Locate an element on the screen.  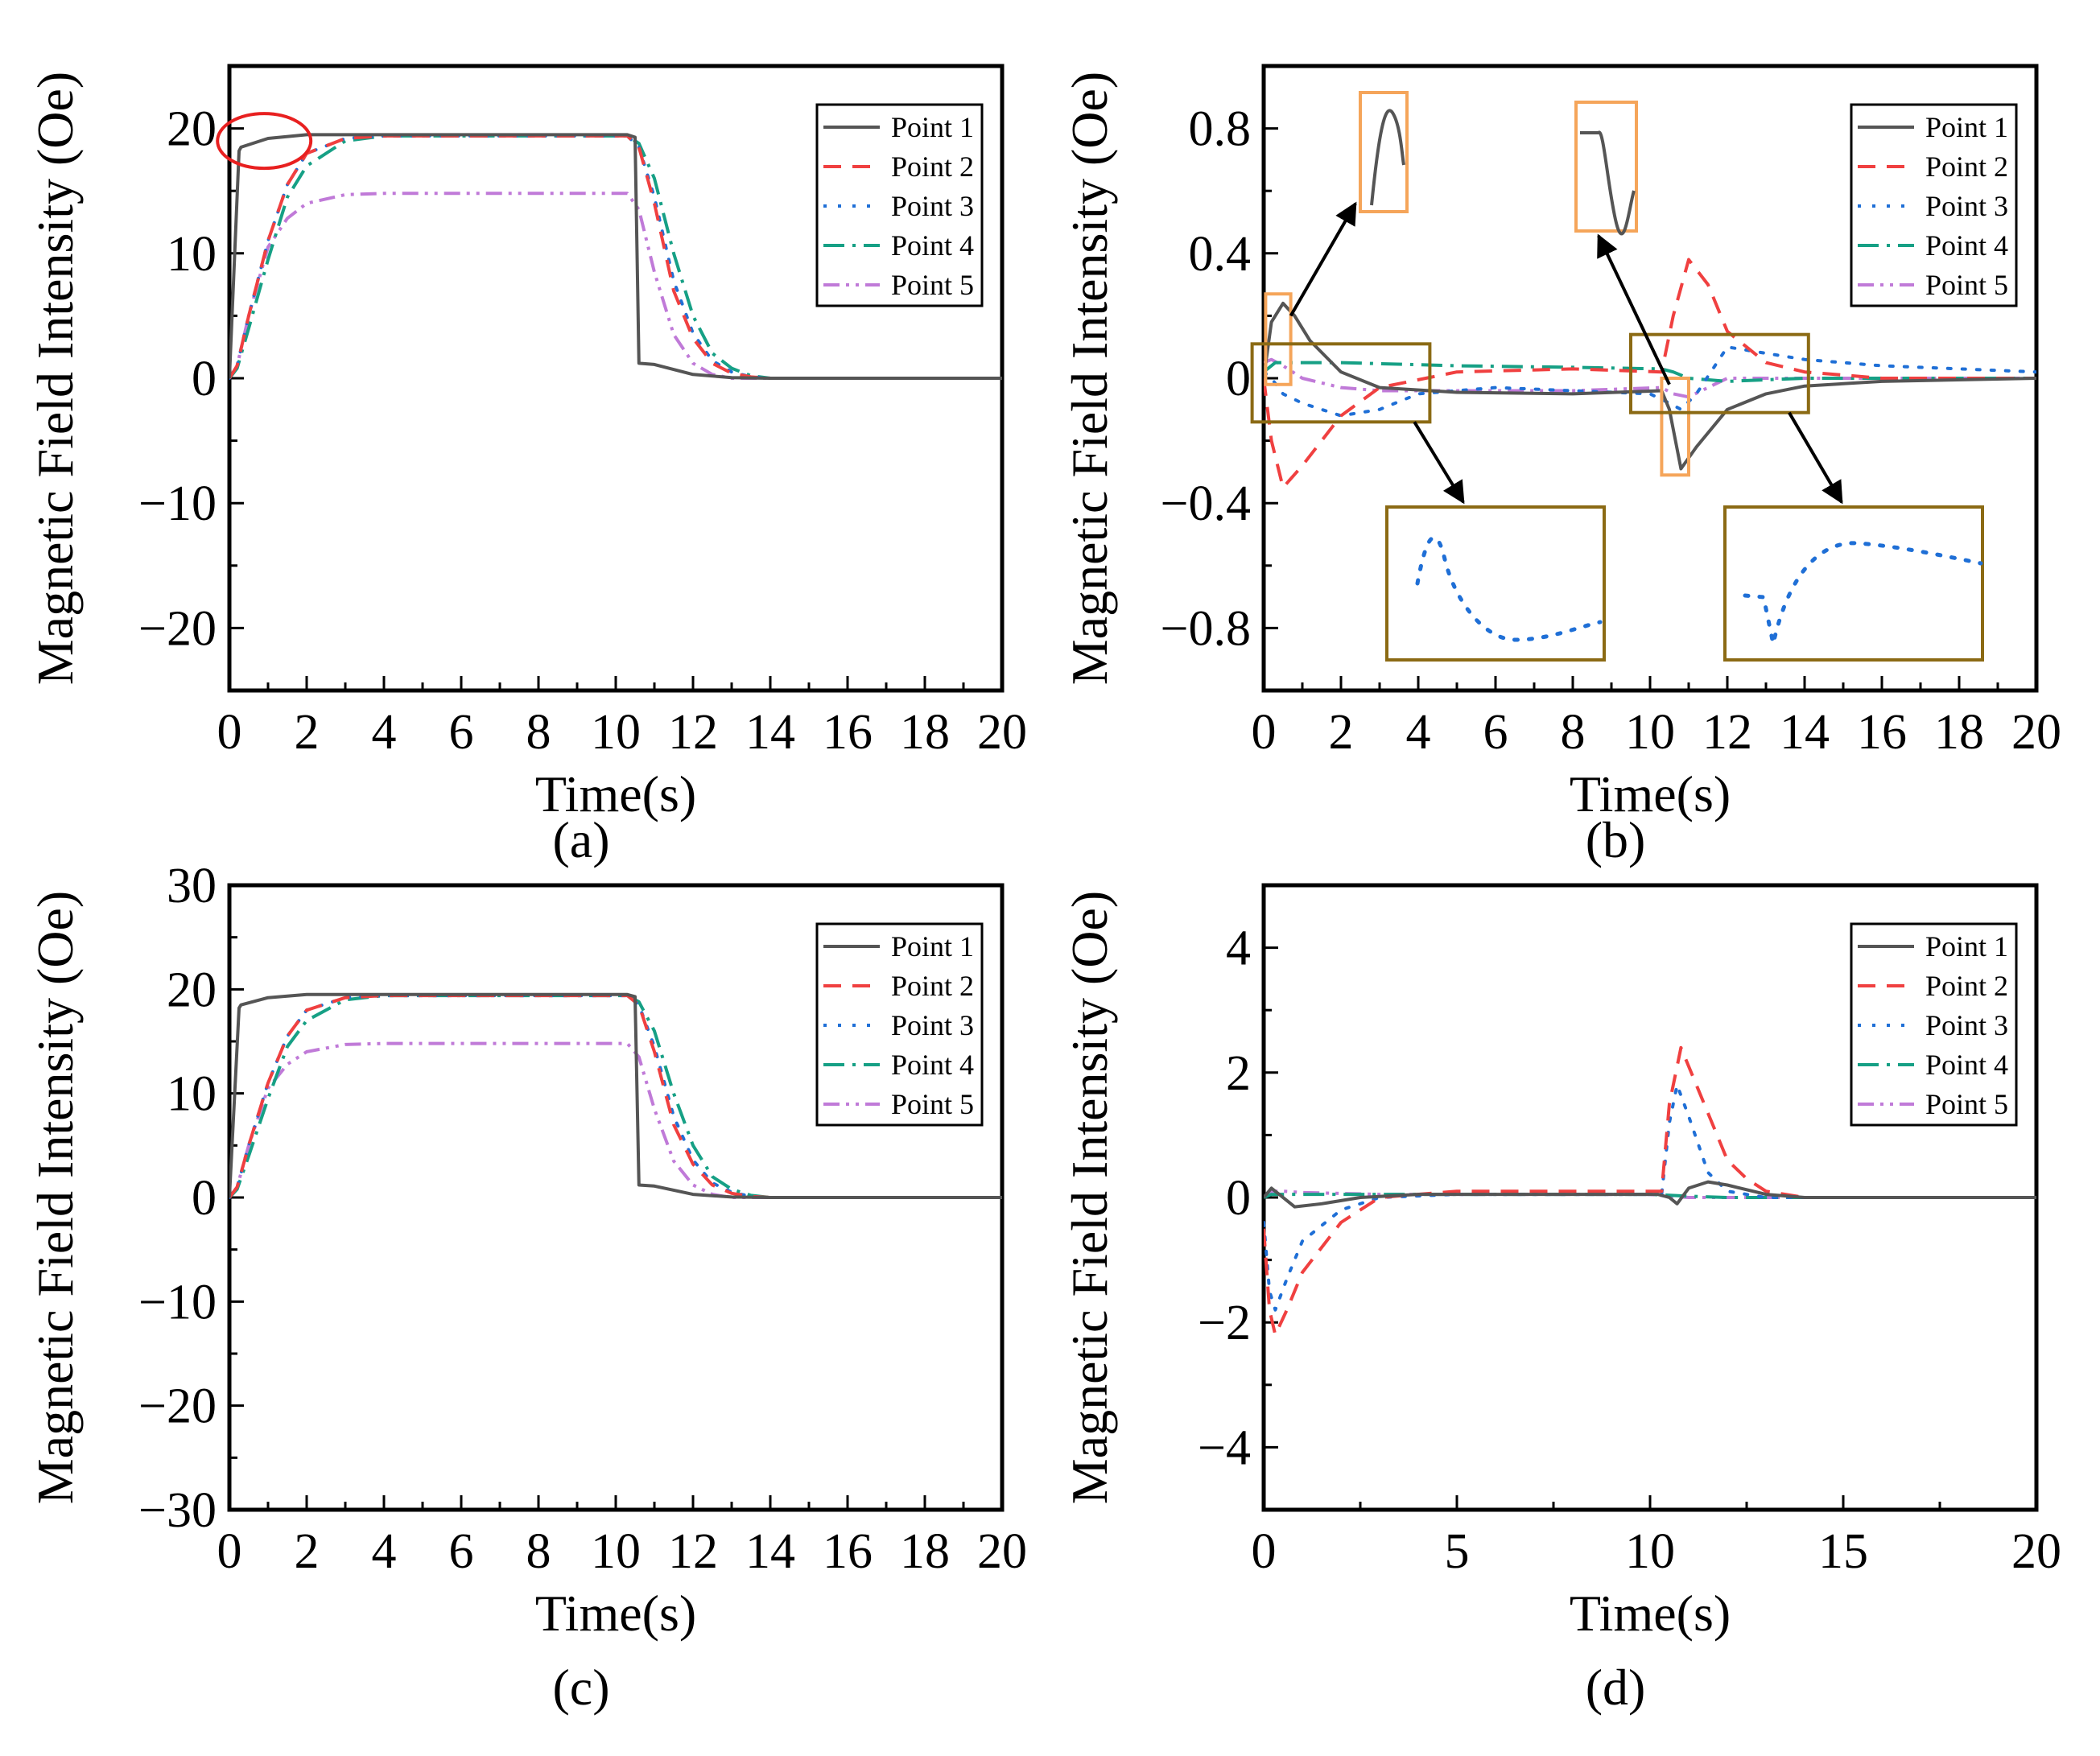
y-tick-label: −20 is located at coordinates (177, 1406).